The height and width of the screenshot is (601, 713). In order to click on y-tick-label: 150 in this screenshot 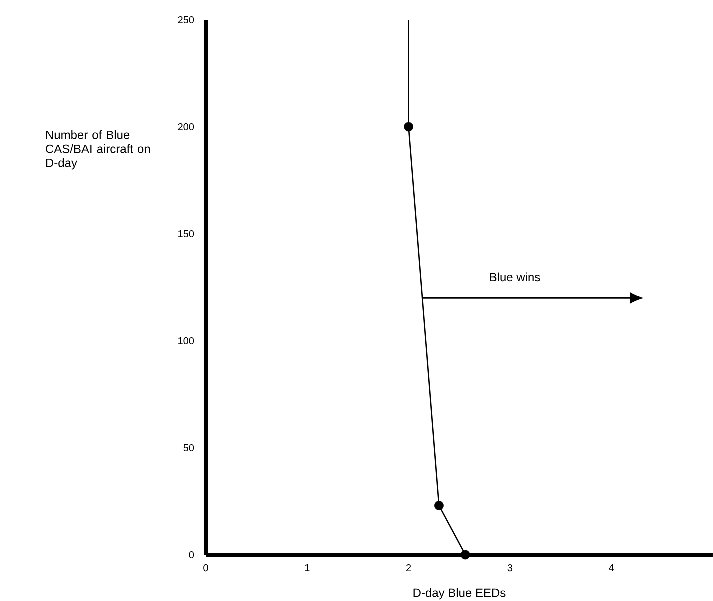, I will do `click(186, 234)`.